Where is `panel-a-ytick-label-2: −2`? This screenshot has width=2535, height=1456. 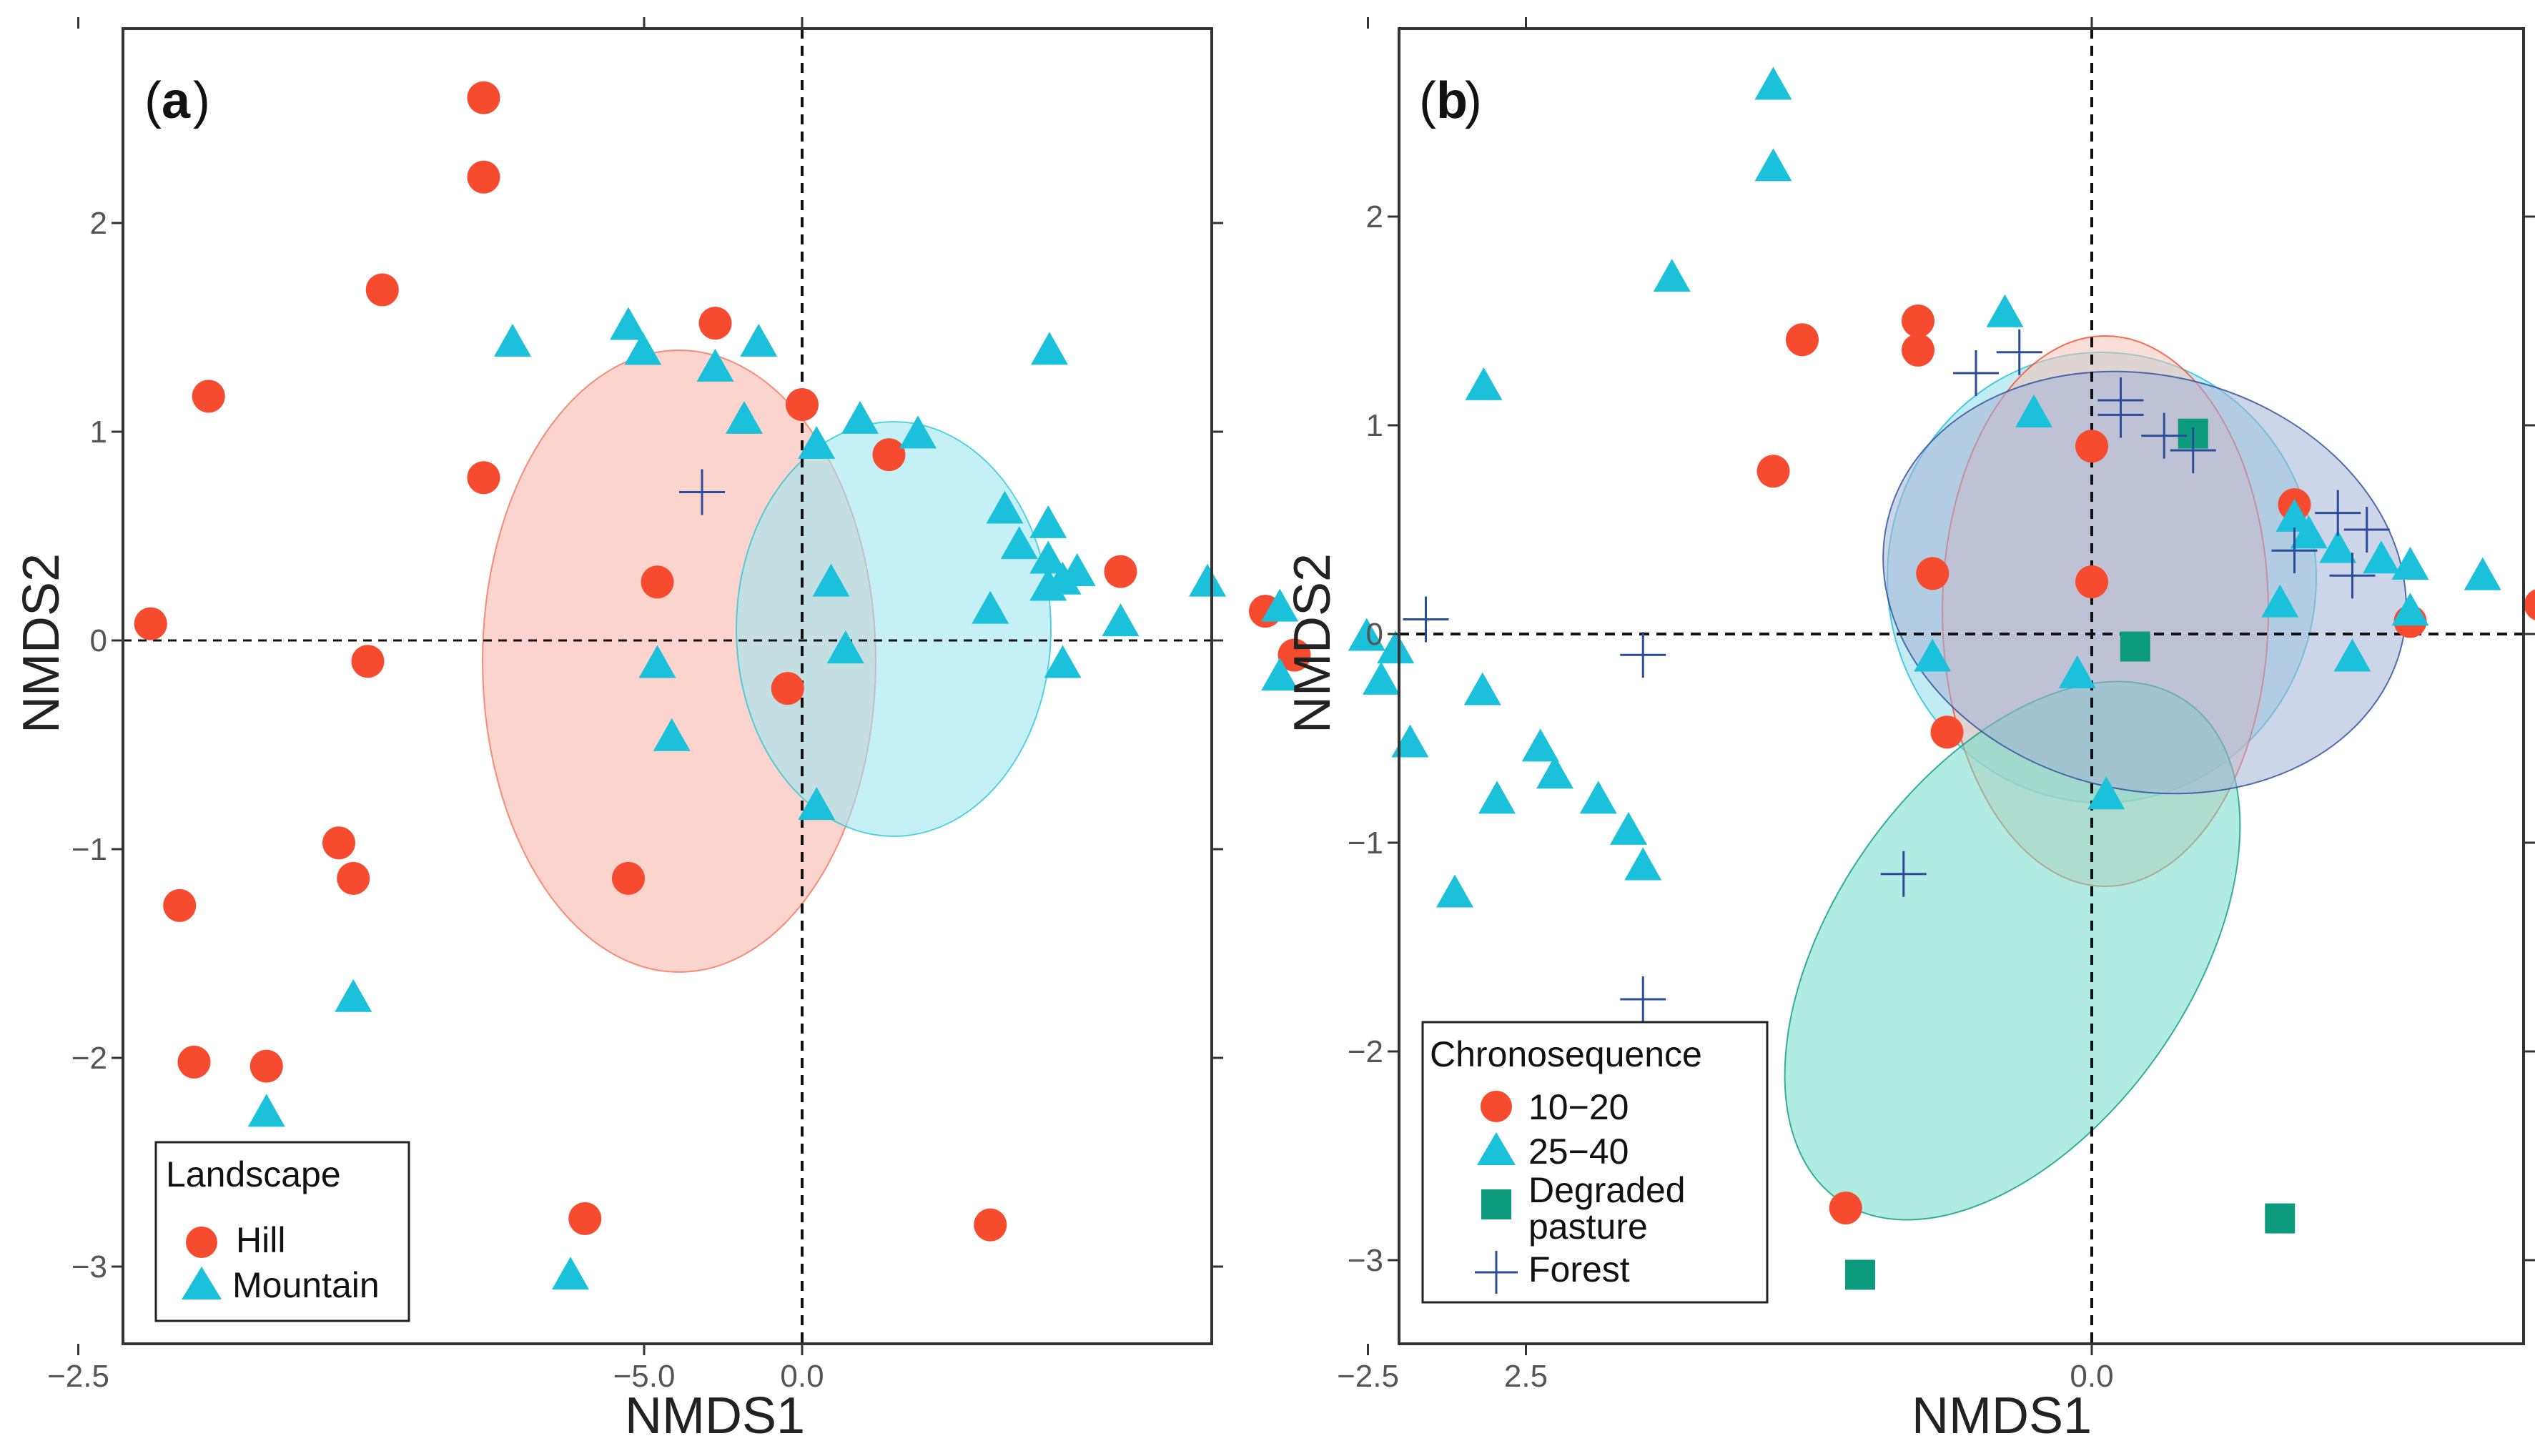 panel-a-ytick-label-2: −2 is located at coordinates (89, 1058).